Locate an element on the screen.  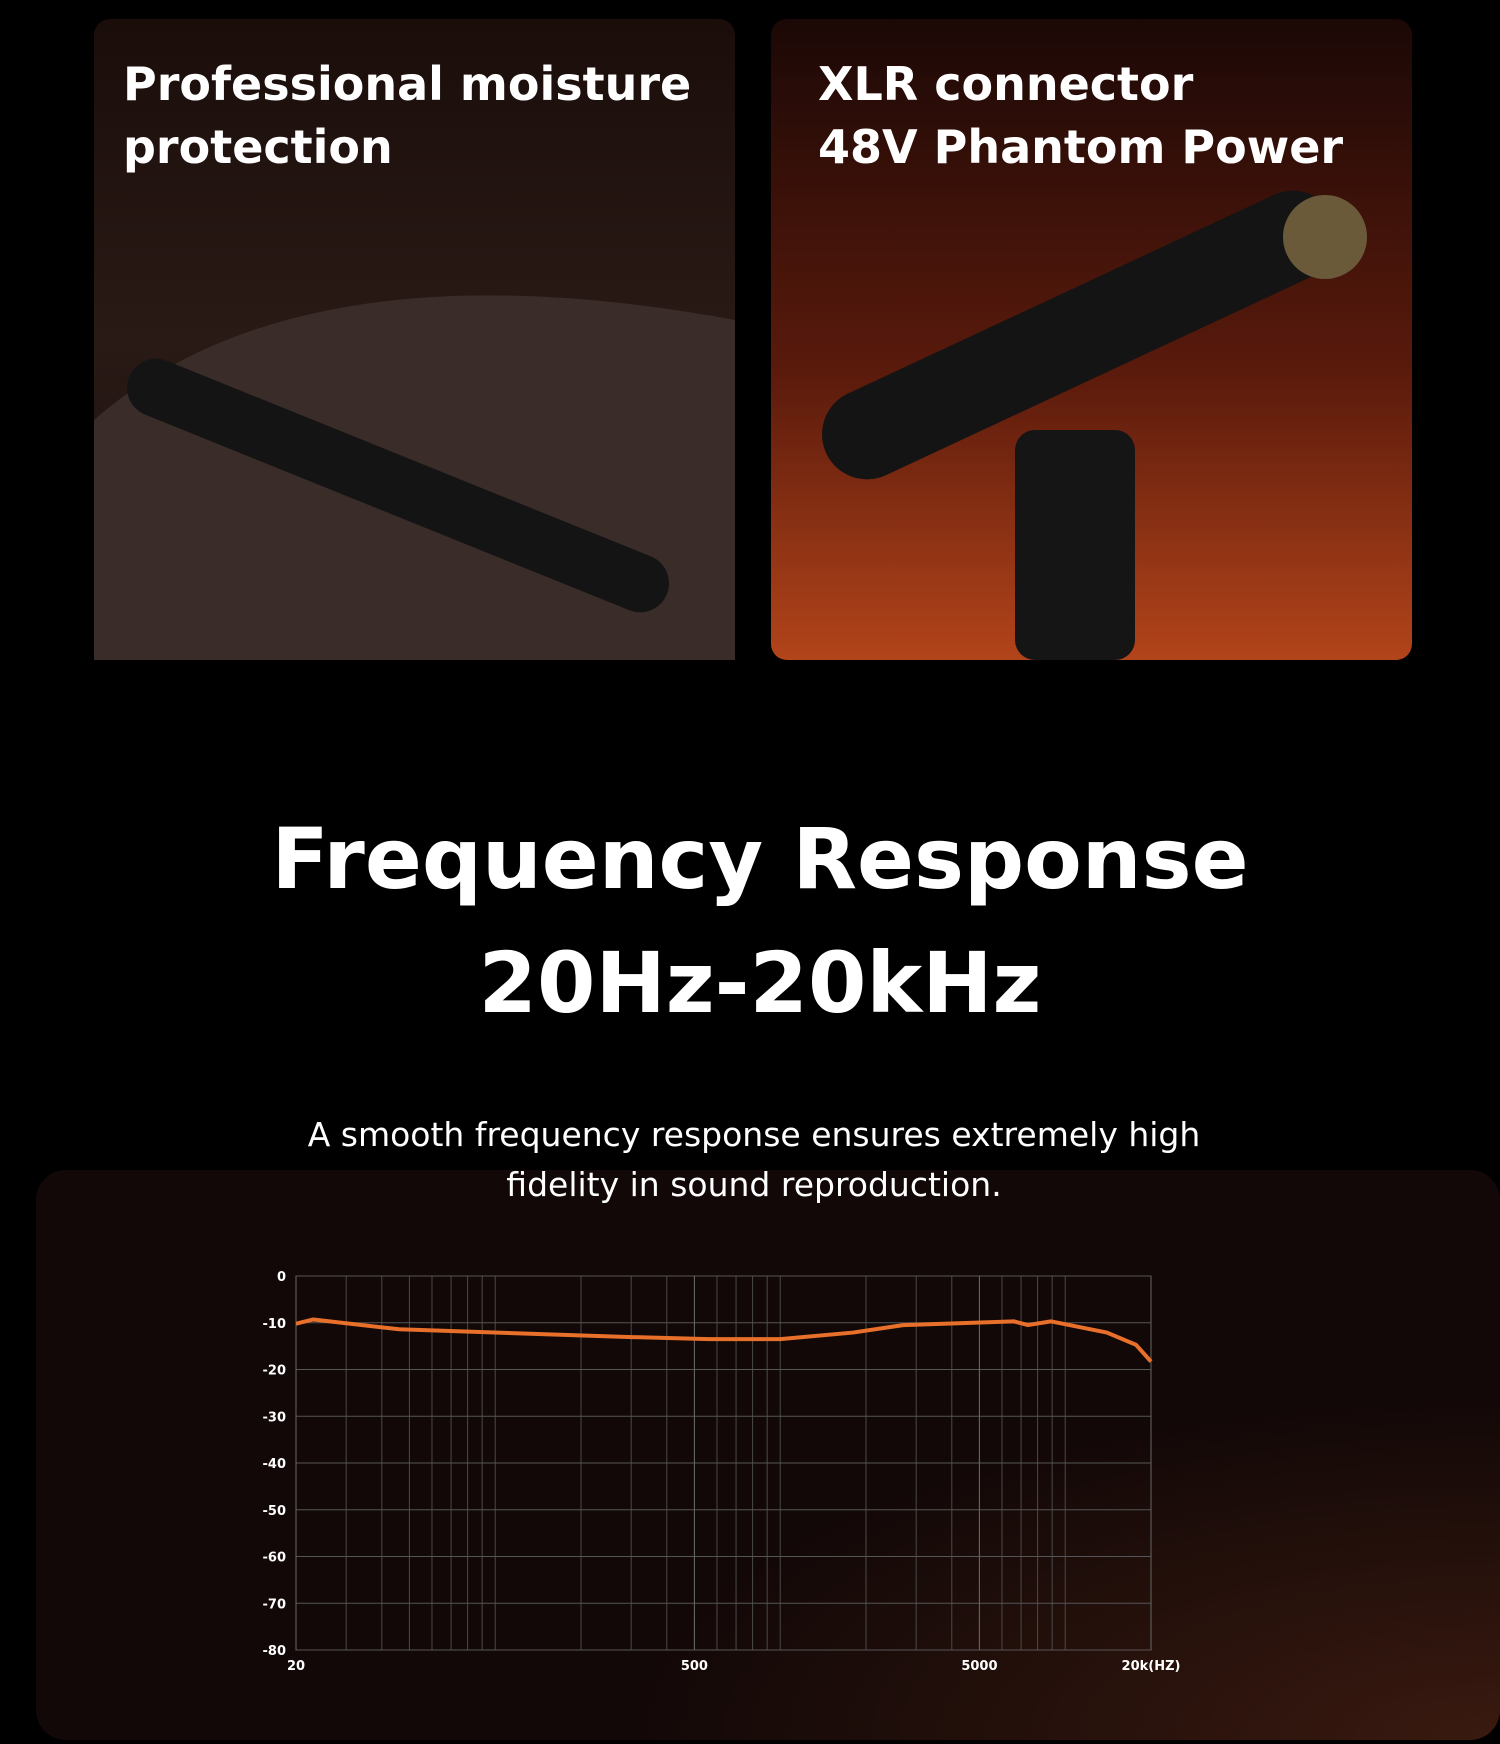
card-title: 48V Phantom Power is located at coordinates (1080, 147).